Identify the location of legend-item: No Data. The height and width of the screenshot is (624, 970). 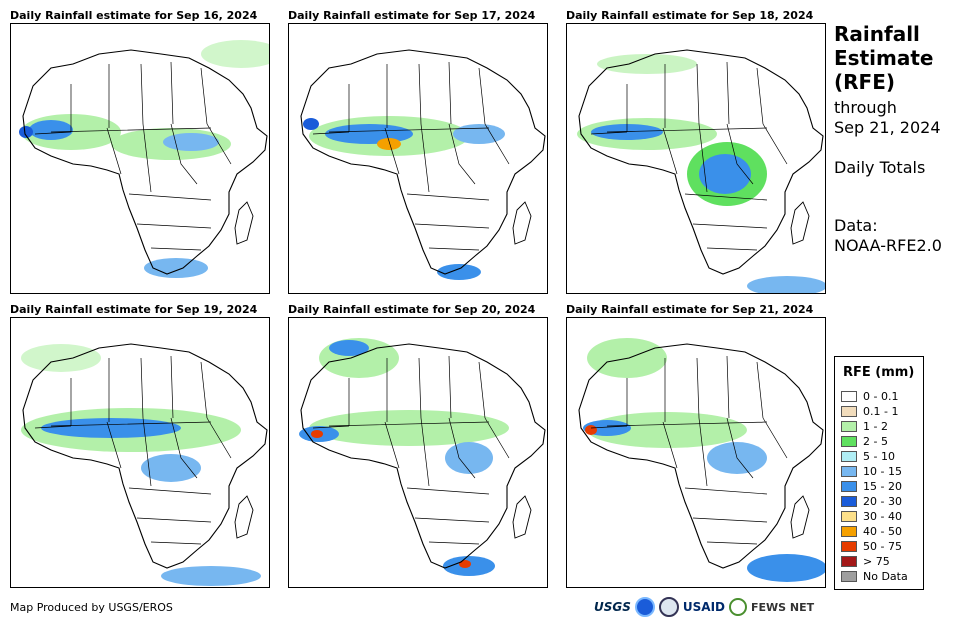
(874, 576).